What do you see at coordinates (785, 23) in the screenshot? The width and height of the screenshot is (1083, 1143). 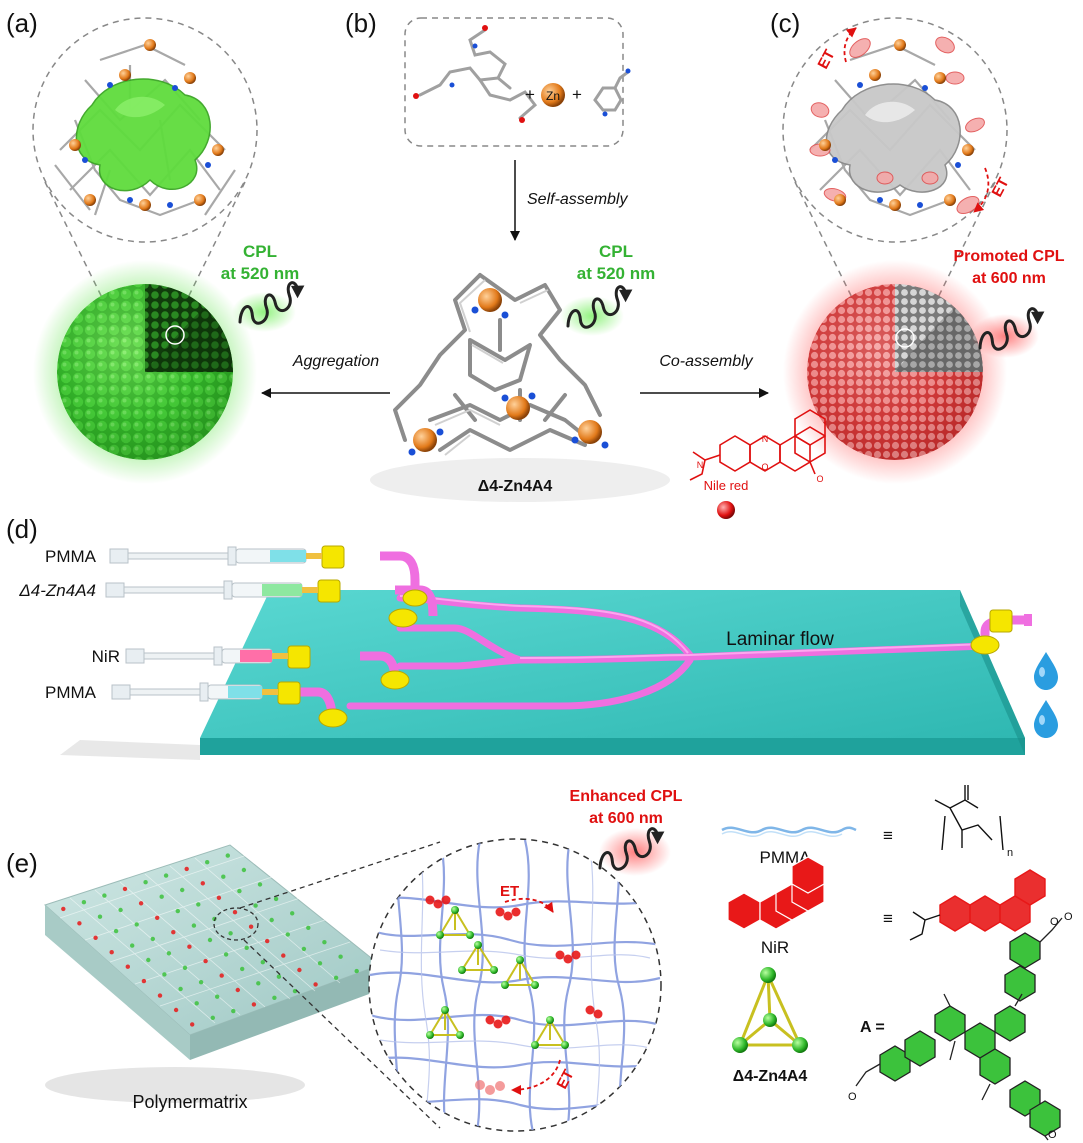 I see `panel-c-letter: (c)` at bounding box center [785, 23].